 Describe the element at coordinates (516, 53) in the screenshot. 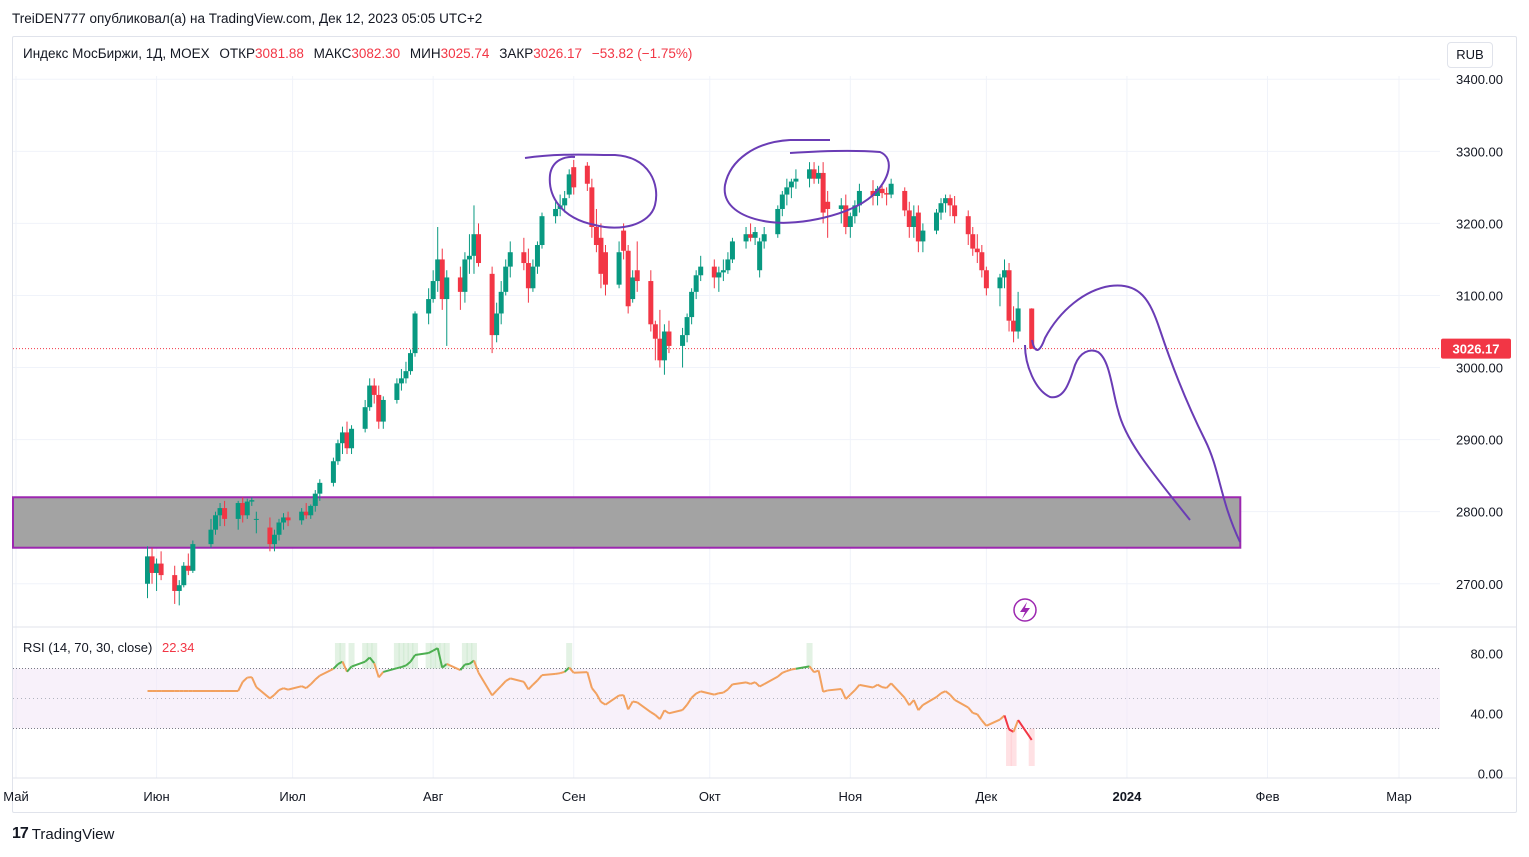

I see `close-label: ЗАКР` at that location.